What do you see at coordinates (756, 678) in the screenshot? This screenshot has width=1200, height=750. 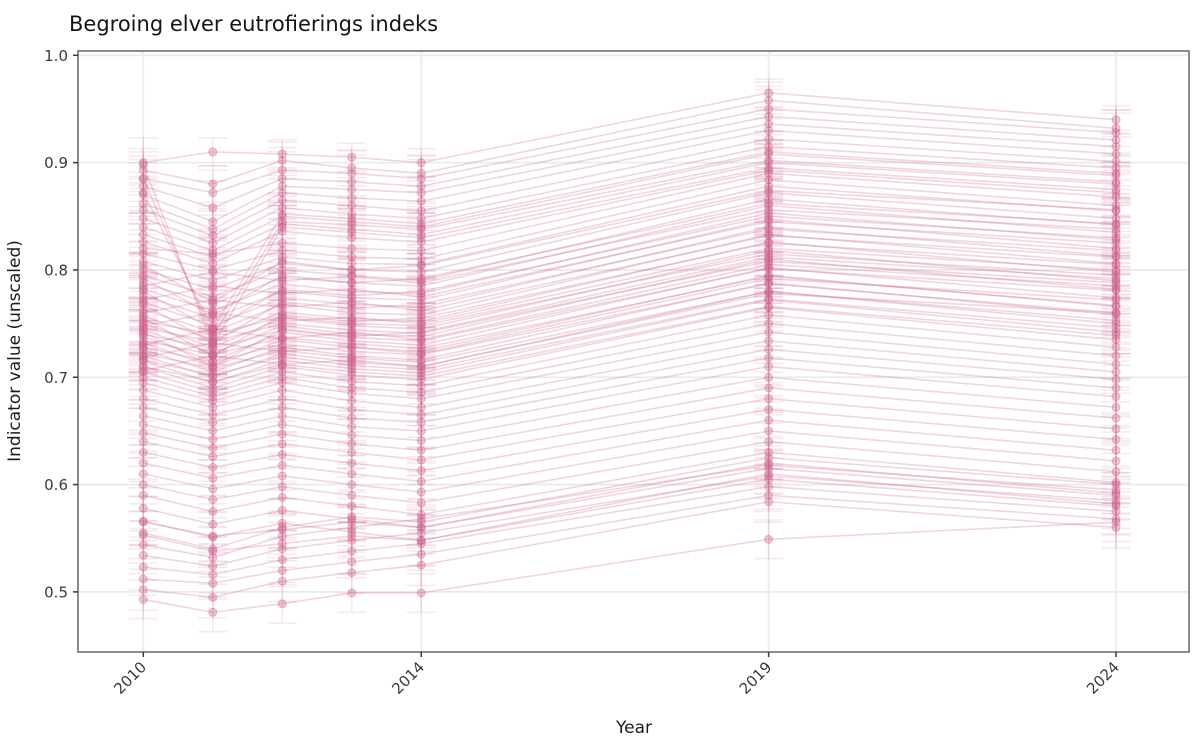 I see `x-tick-label: 2019` at bounding box center [756, 678].